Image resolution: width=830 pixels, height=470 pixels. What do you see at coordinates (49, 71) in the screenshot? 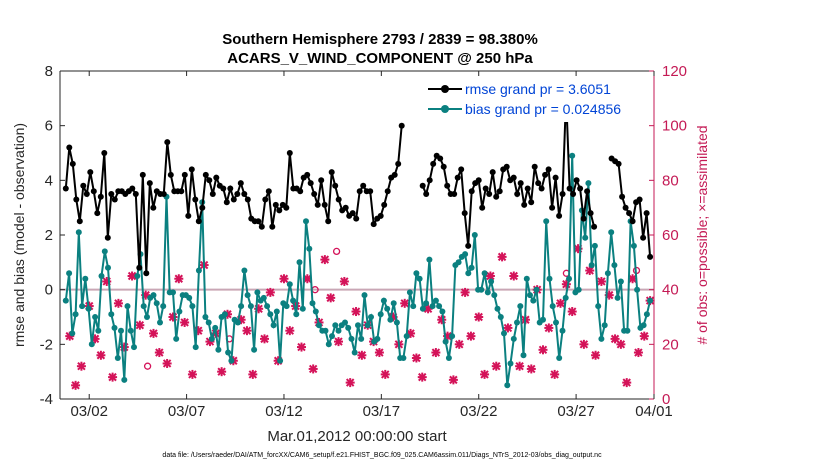
I see `y-tick-label-left: 8` at bounding box center [49, 71].